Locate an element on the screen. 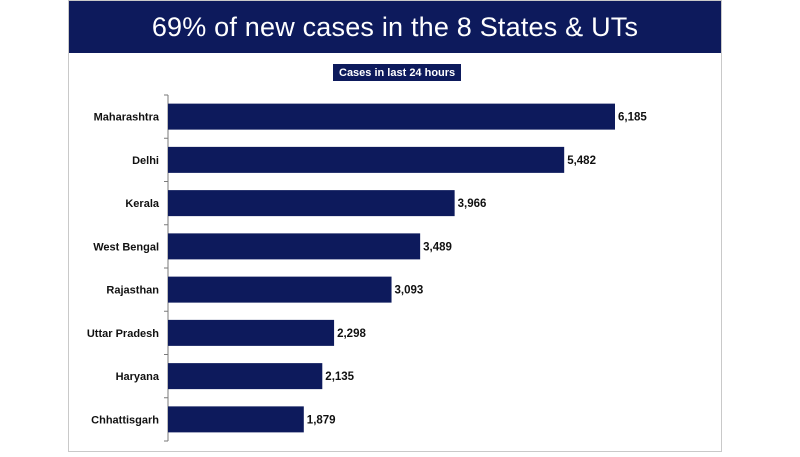 The image size is (800, 457). value-label: 3,489 is located at coordinates (437, 247).